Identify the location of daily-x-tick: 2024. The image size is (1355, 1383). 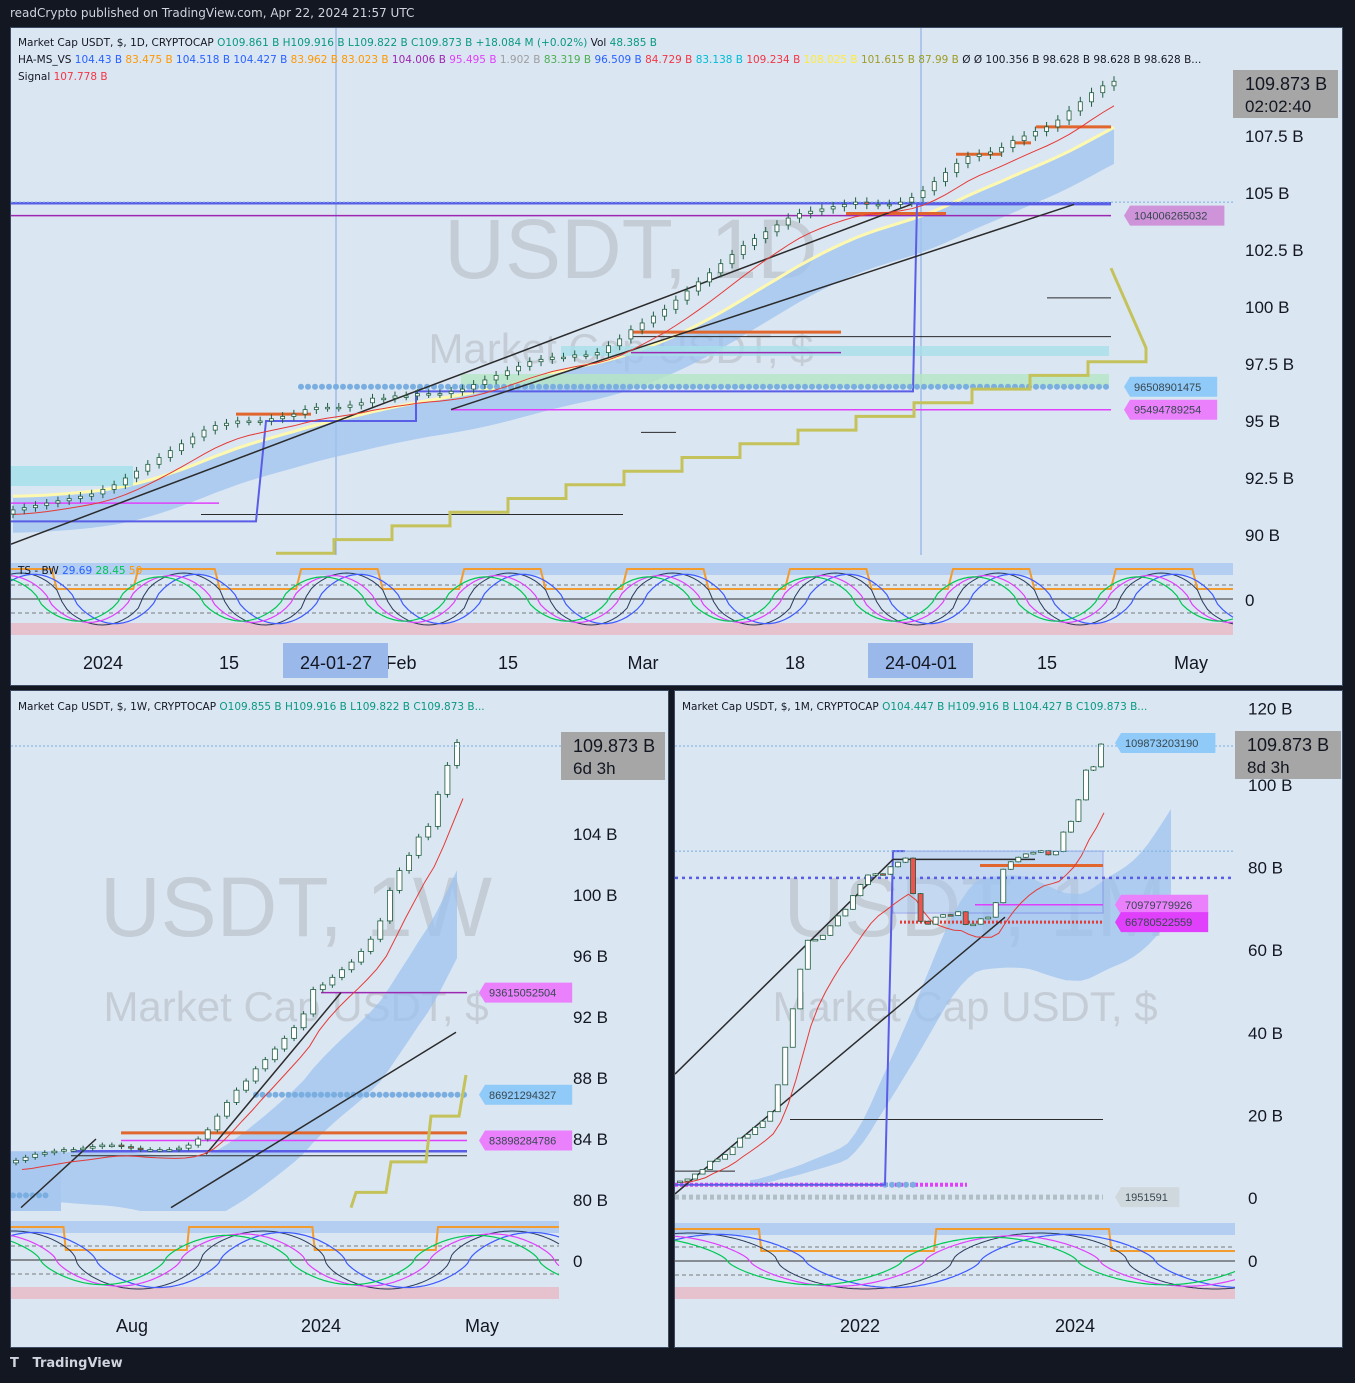
(103, 663).